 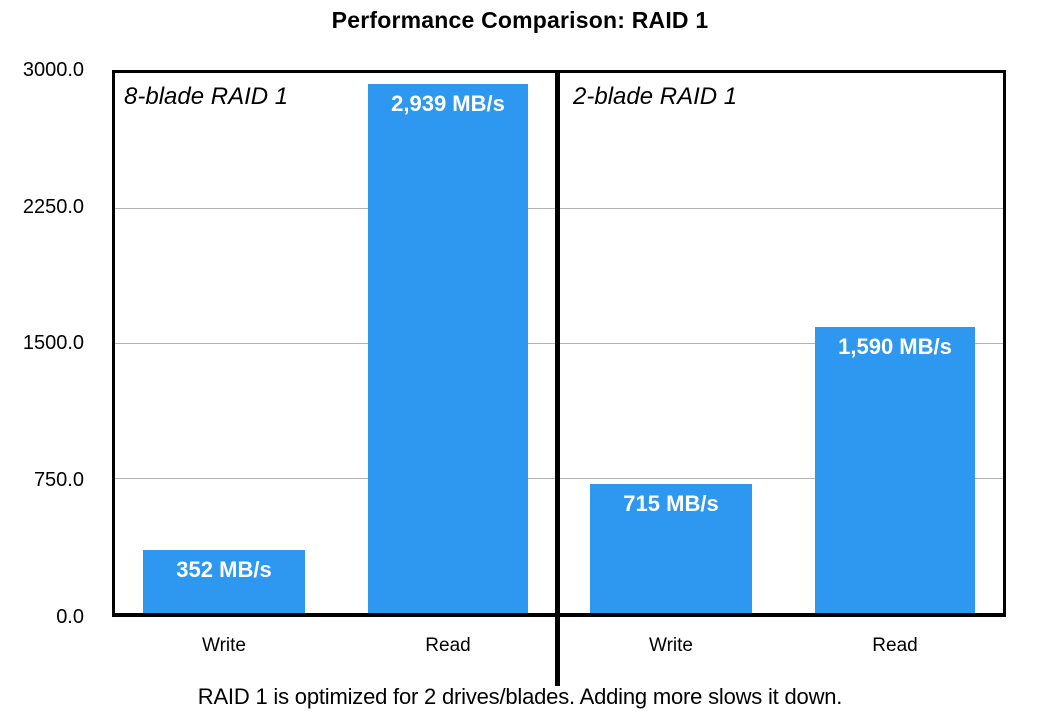 What do you see at coordinates (53, 207) in the screenshot?
I see `y-tick-2250: 2250.0` at bounding box center [53, 207].